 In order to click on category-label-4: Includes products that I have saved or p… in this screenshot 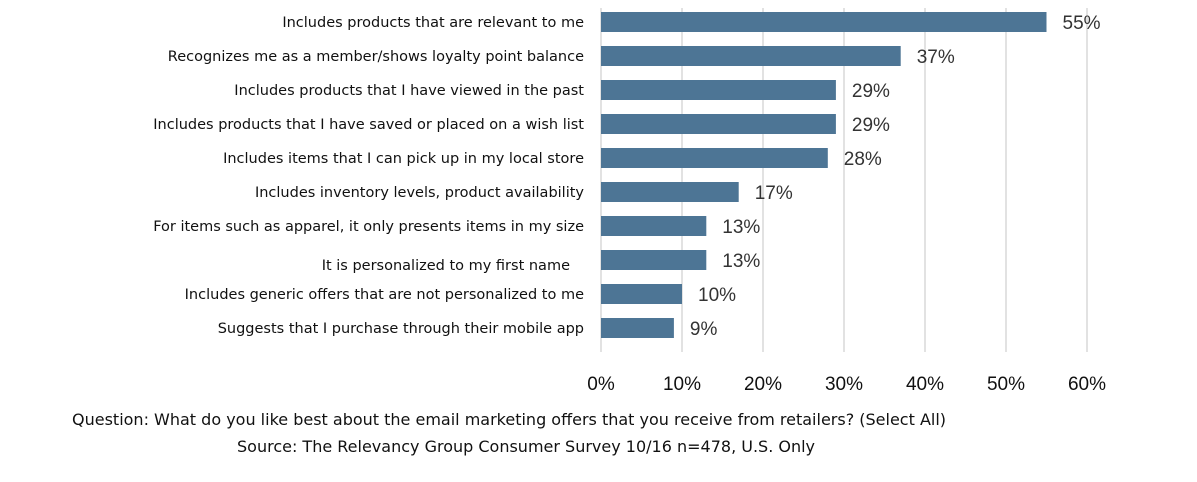, I will do `click(368, 125)`.